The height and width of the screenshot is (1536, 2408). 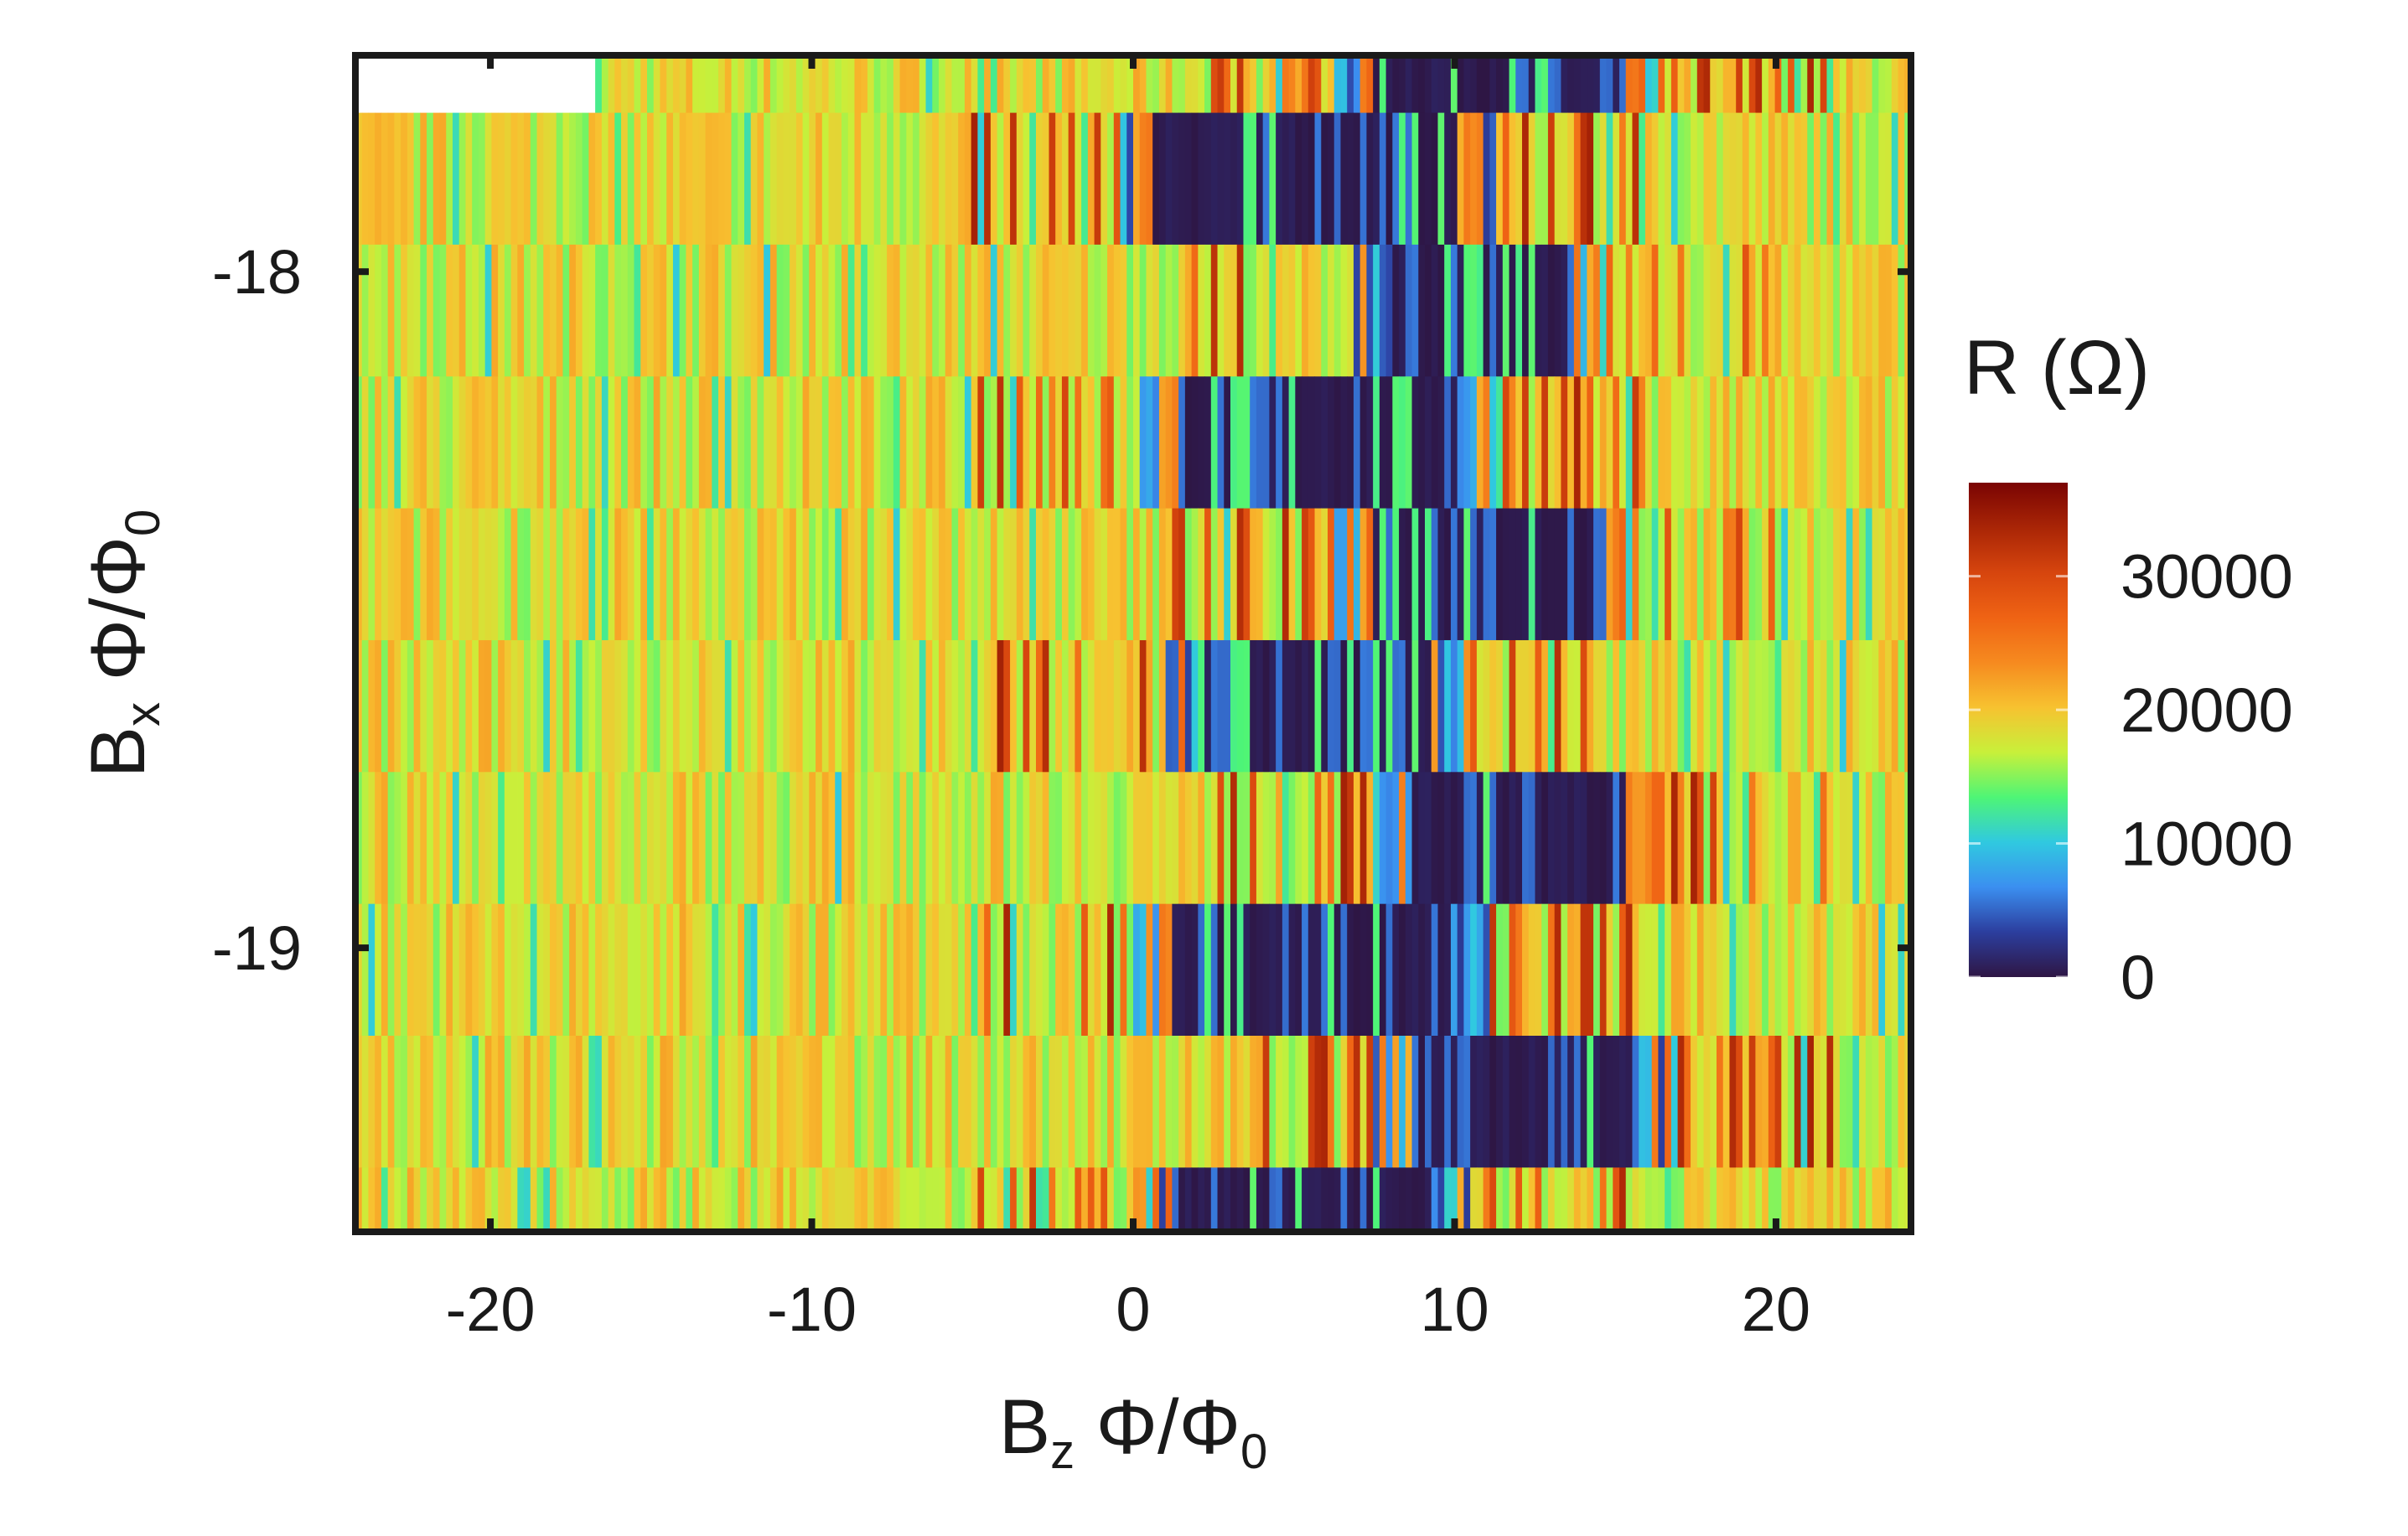 I want to click on colorbar-tick-label: 10000, so click(x=2207, y=844).